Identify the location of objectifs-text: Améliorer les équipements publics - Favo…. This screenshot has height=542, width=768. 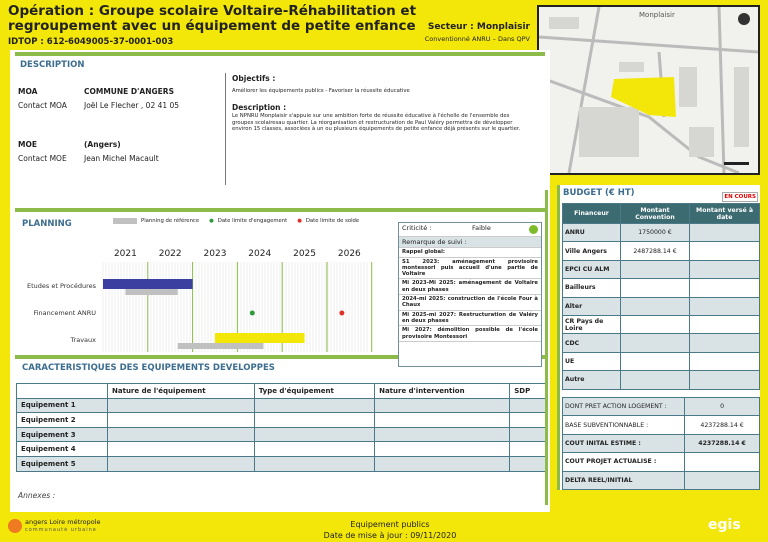
(321, 91).